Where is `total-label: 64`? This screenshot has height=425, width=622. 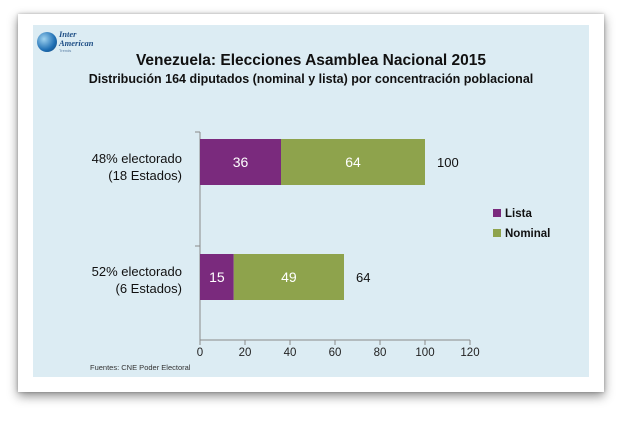
total-label: 64 is located at coordinates (363, 277).